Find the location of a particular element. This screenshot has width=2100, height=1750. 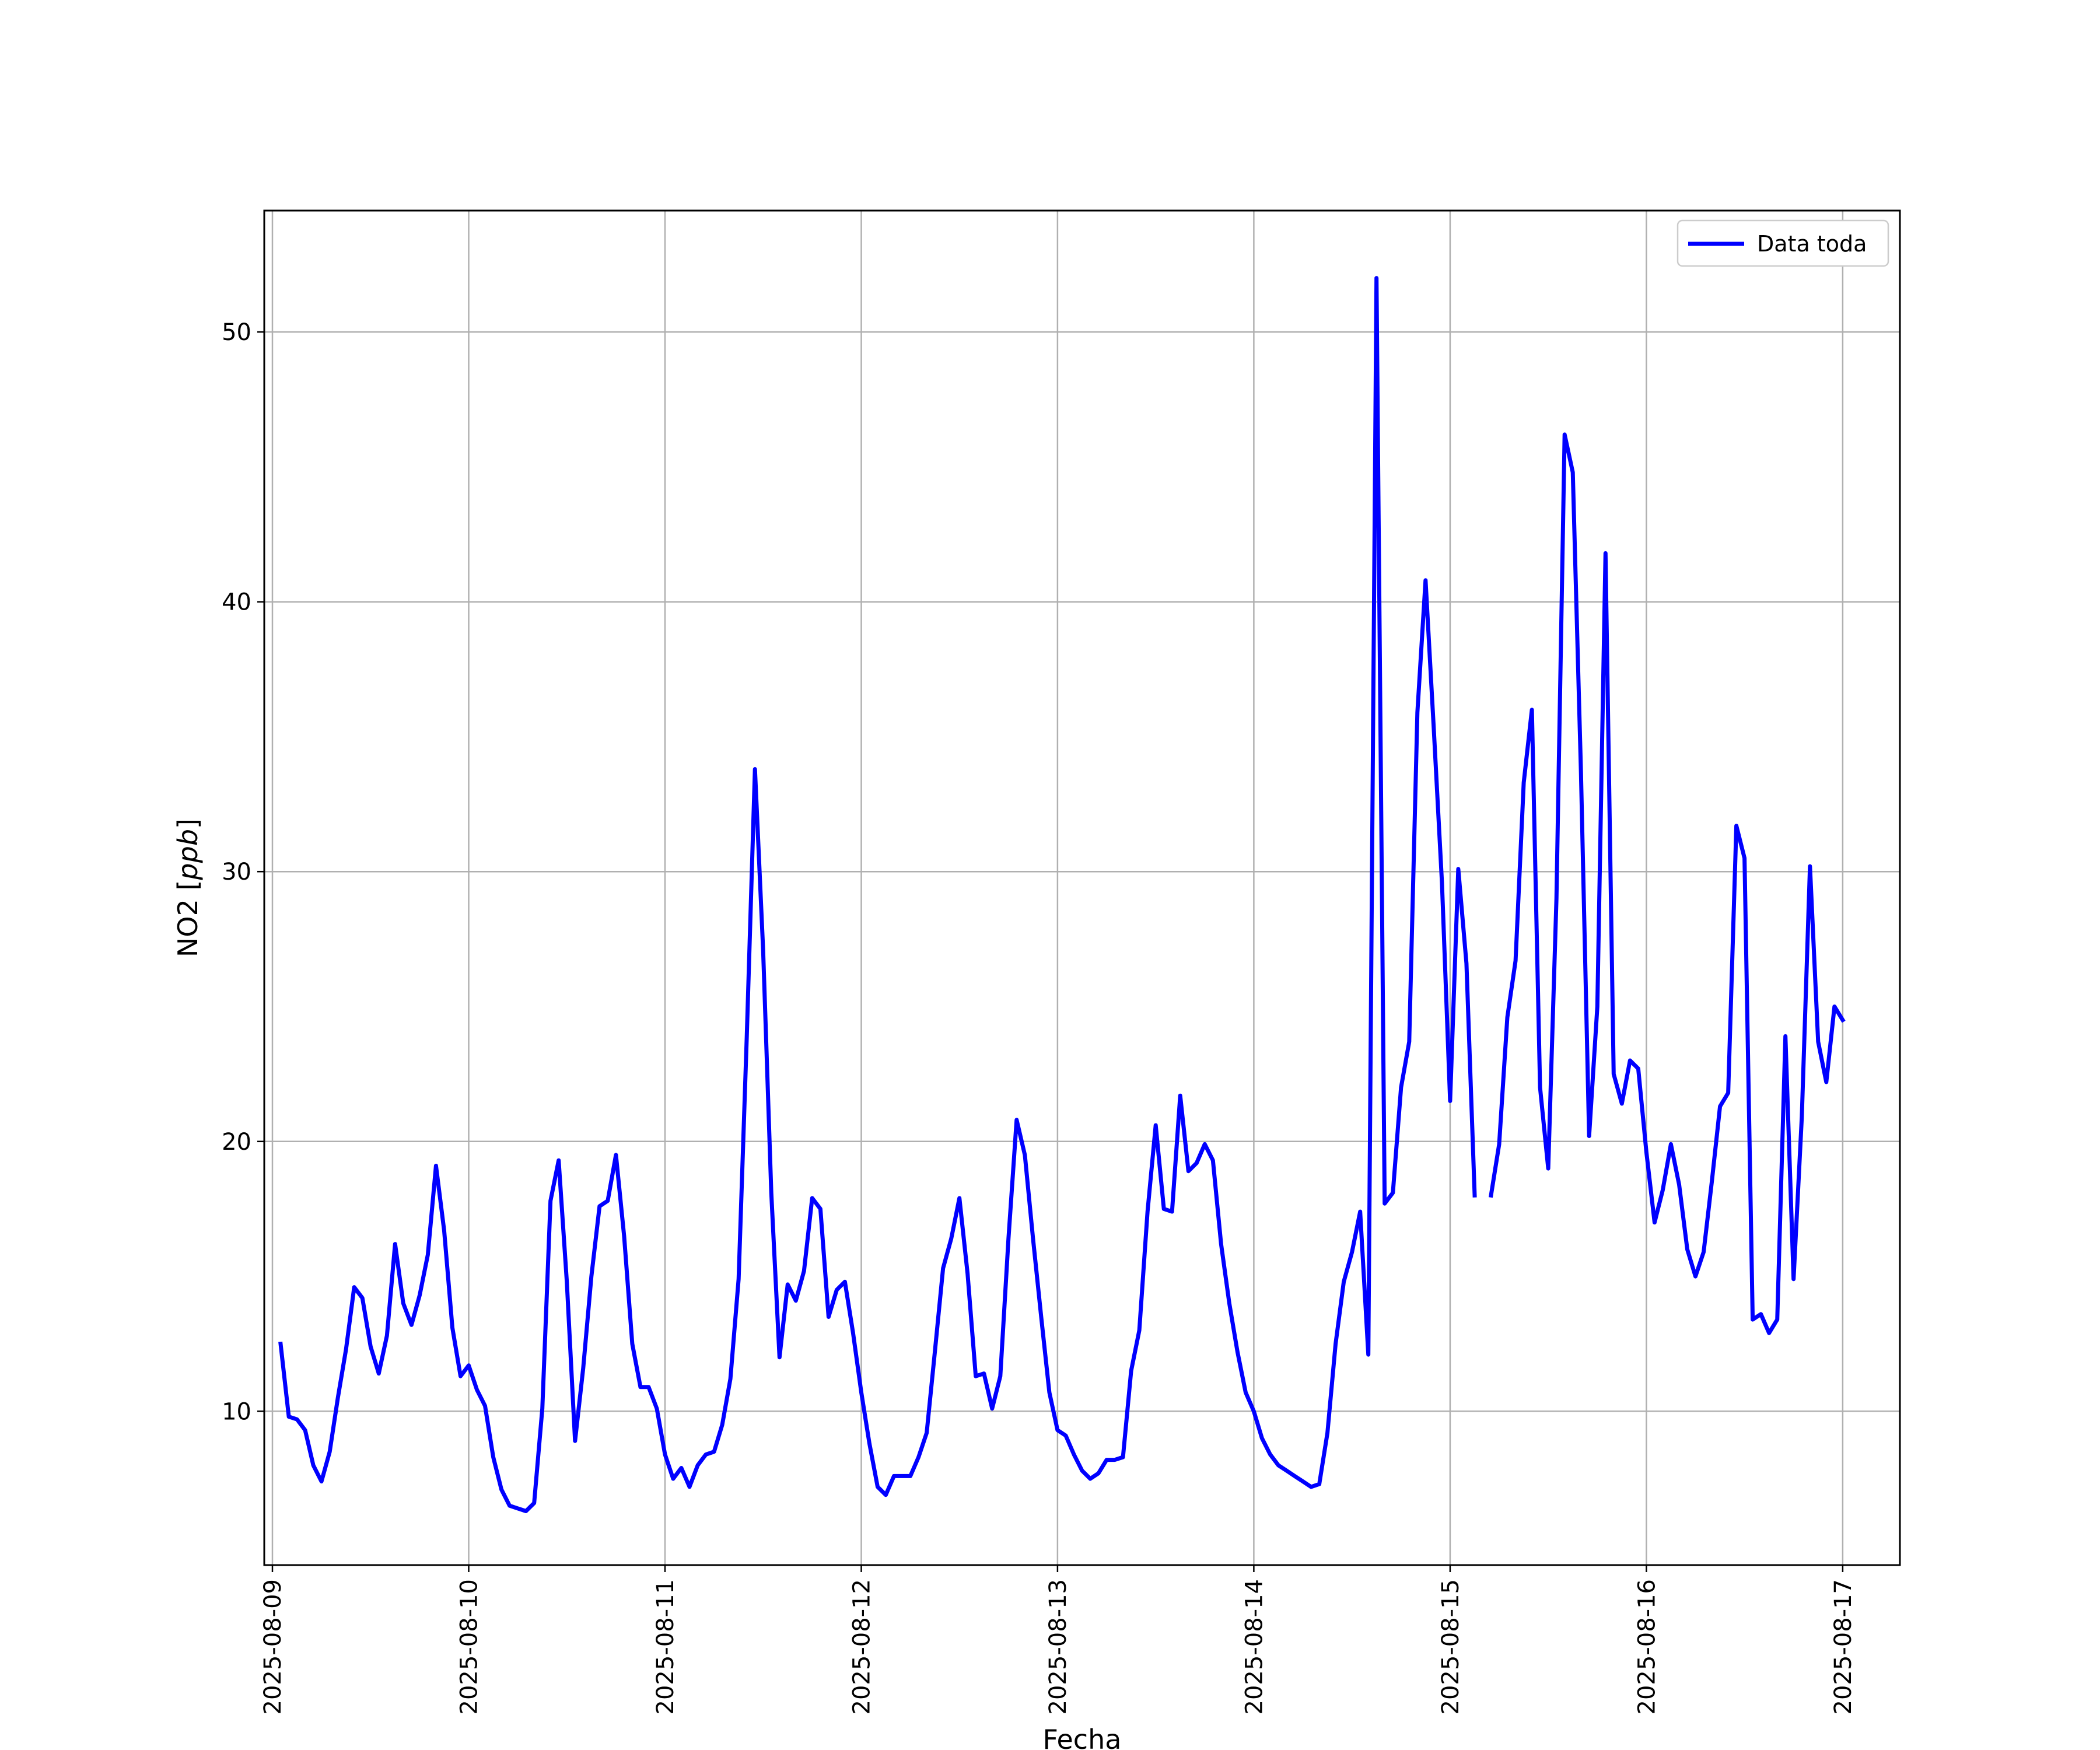

legend: Data toda is located at coordinates (1782, 243).